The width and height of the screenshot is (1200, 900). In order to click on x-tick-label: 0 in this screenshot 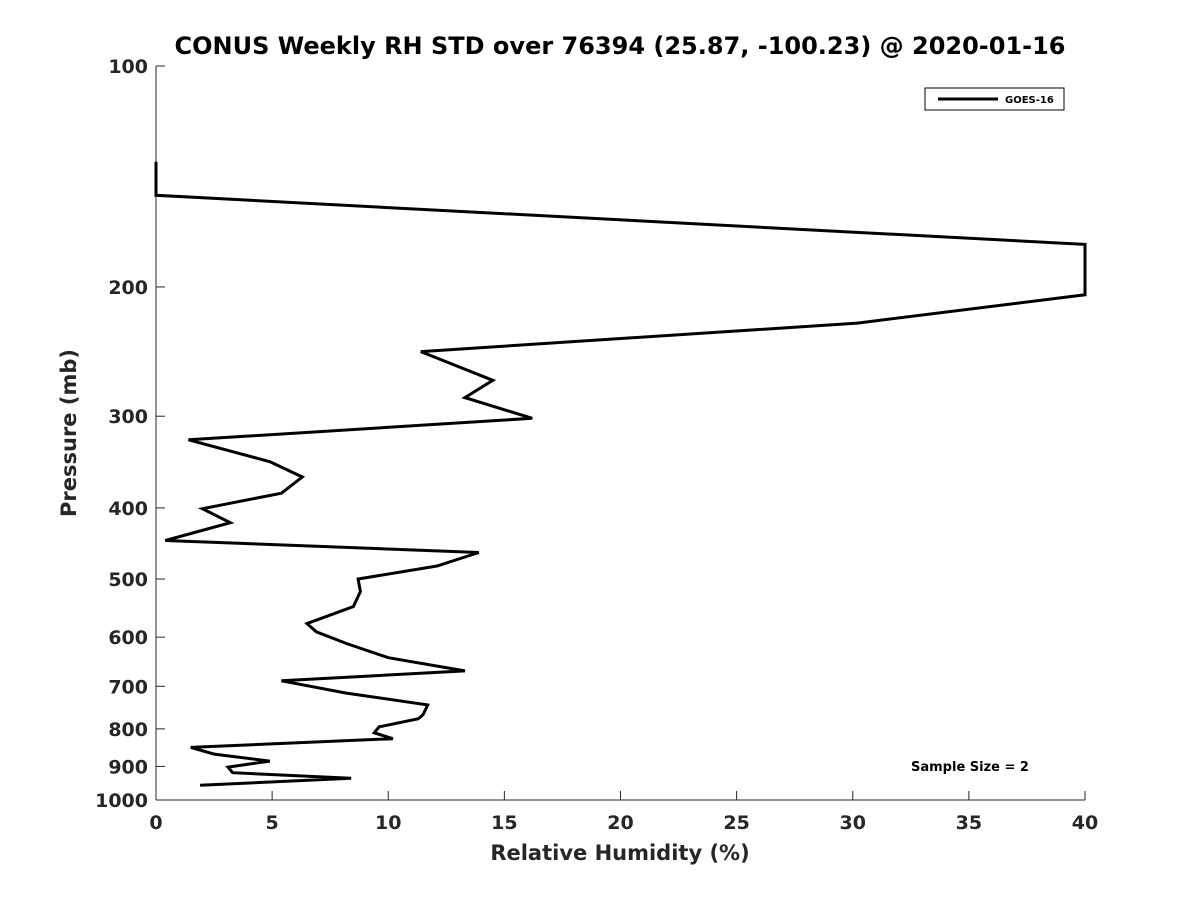, I will do `click(155, 823)`.